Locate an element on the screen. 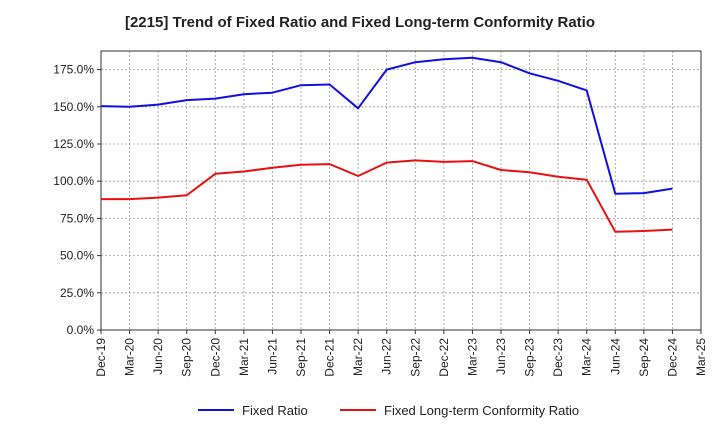  y-tick-label: 150.0% is located at coordinates (73, 107).